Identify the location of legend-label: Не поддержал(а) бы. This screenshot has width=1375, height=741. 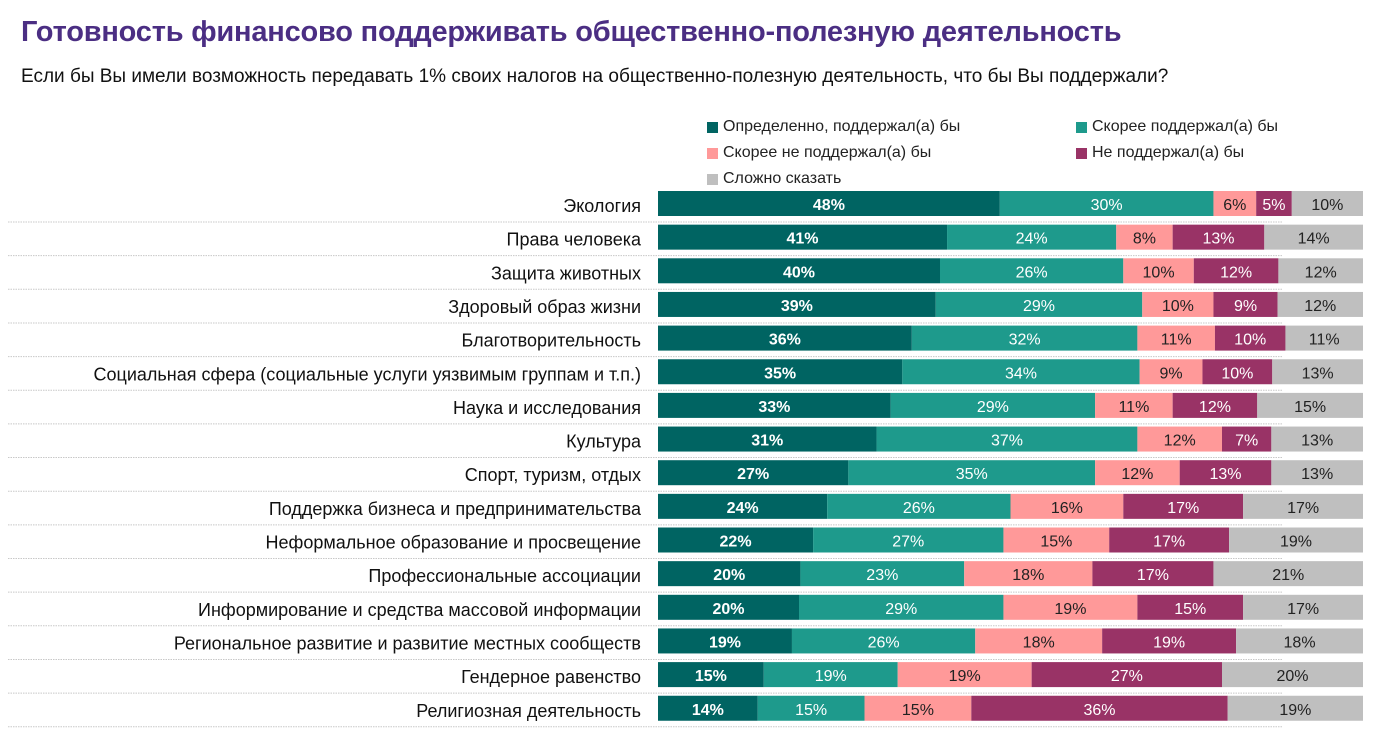
(1168, 152).